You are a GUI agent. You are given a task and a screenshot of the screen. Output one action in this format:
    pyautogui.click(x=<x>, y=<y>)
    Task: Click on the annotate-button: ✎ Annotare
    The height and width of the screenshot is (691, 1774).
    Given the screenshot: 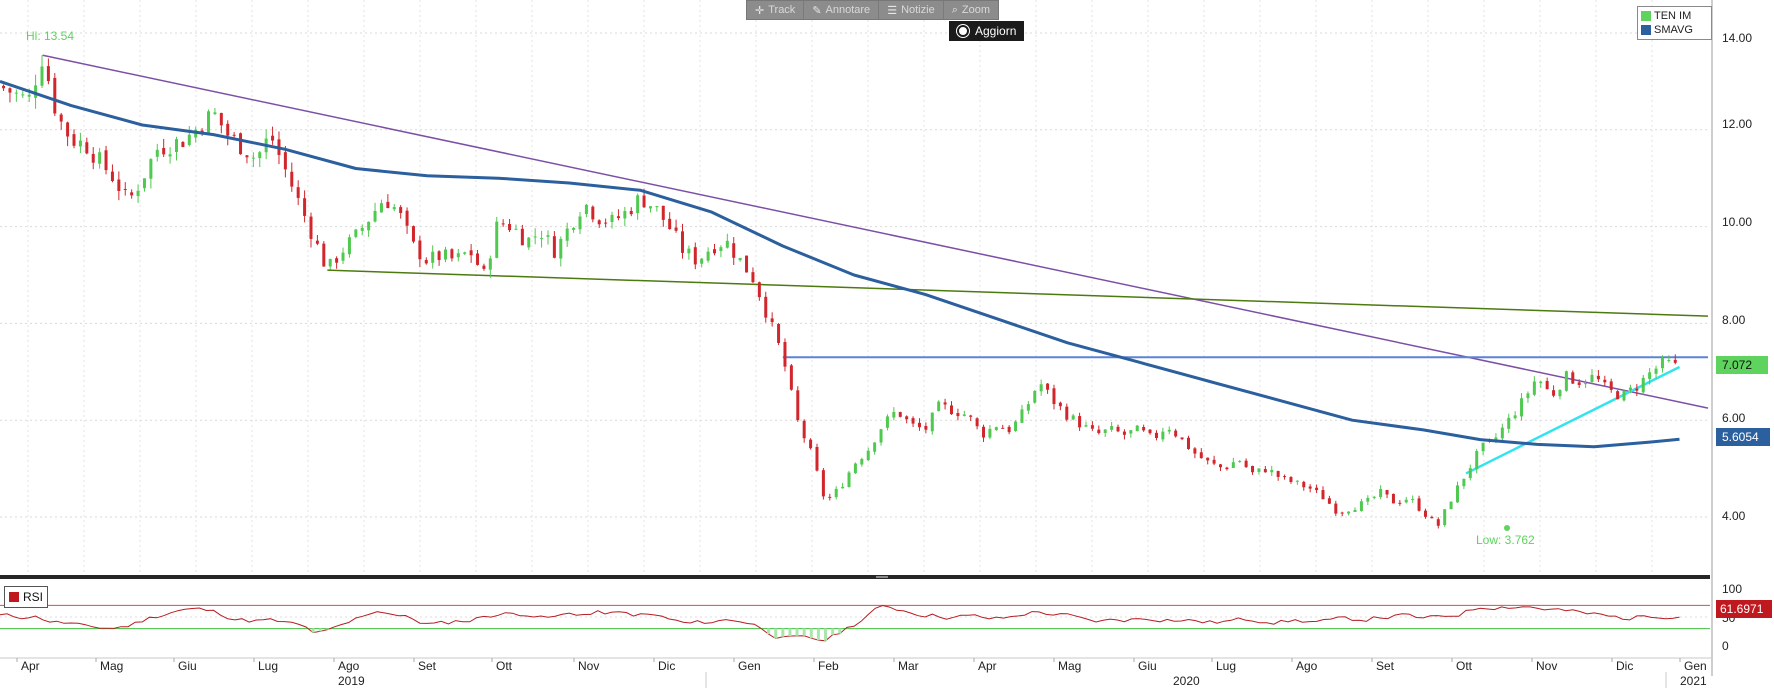 What is the action you would take?
    pyautogui.click(x=842, y=10)
    